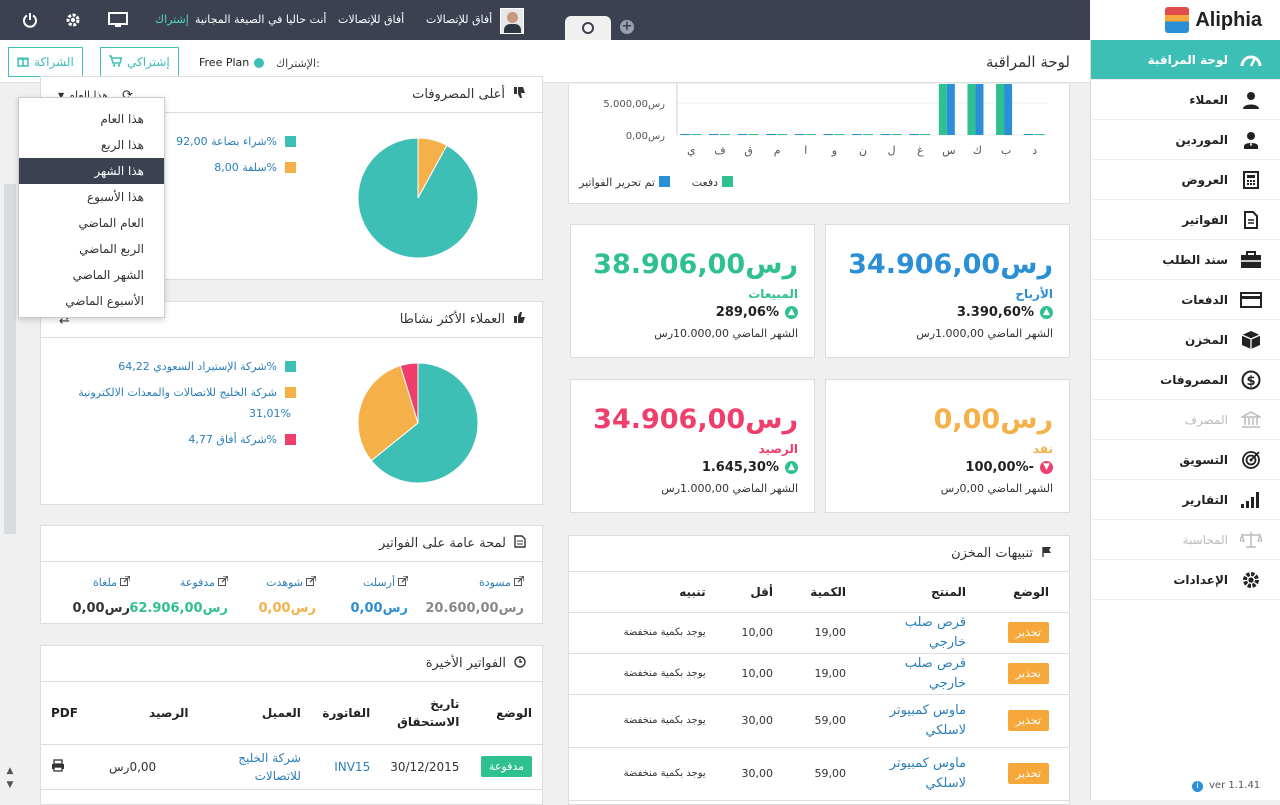  Describe the element at coordinates (805, 150) in the screenshot. I see `x-tick-label: ا` at that location.